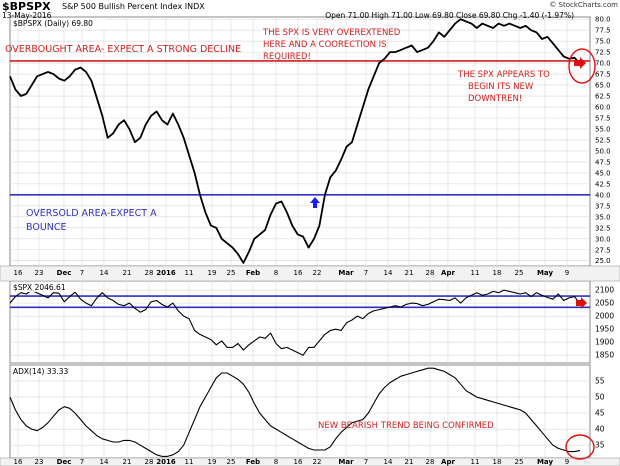 Image resolution: width=620 pixels, height=466 pixels. What do you see at coordinates (149, 462) in the screenshot?
I see `x-tick-label-1-6: 28` at bounding box center [149, 462].